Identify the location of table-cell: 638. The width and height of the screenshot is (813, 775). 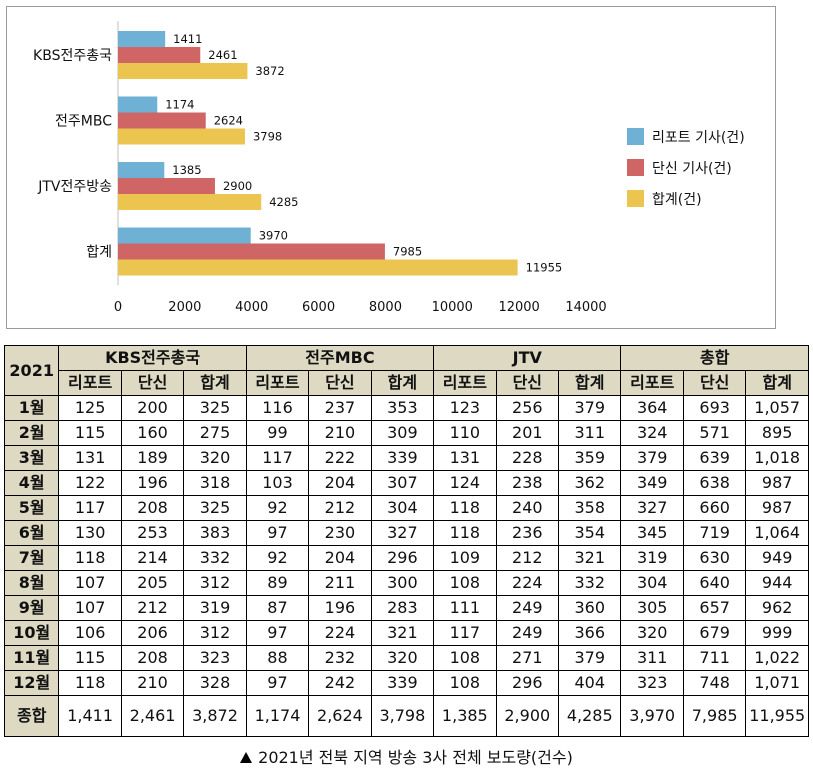
(714, 483).